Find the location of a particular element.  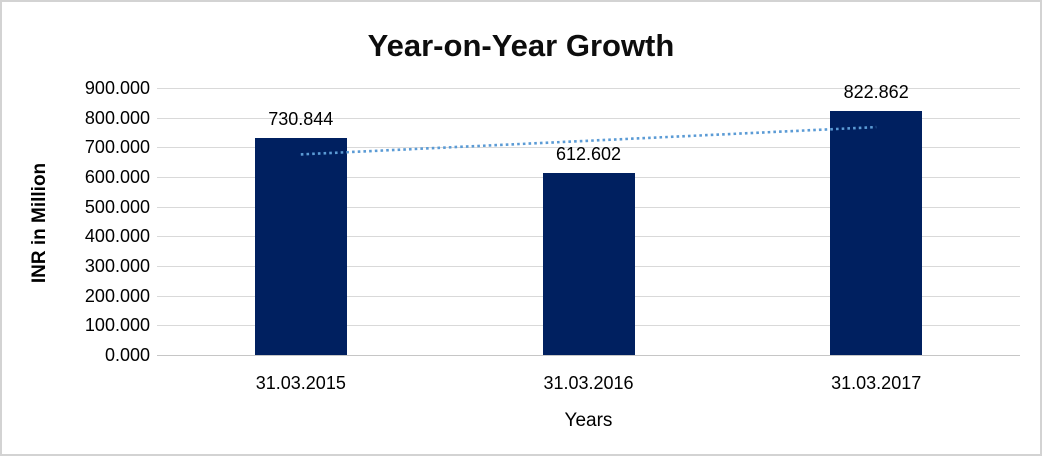

bar-value-label: 730.844 is located at coordinates (301, 119).